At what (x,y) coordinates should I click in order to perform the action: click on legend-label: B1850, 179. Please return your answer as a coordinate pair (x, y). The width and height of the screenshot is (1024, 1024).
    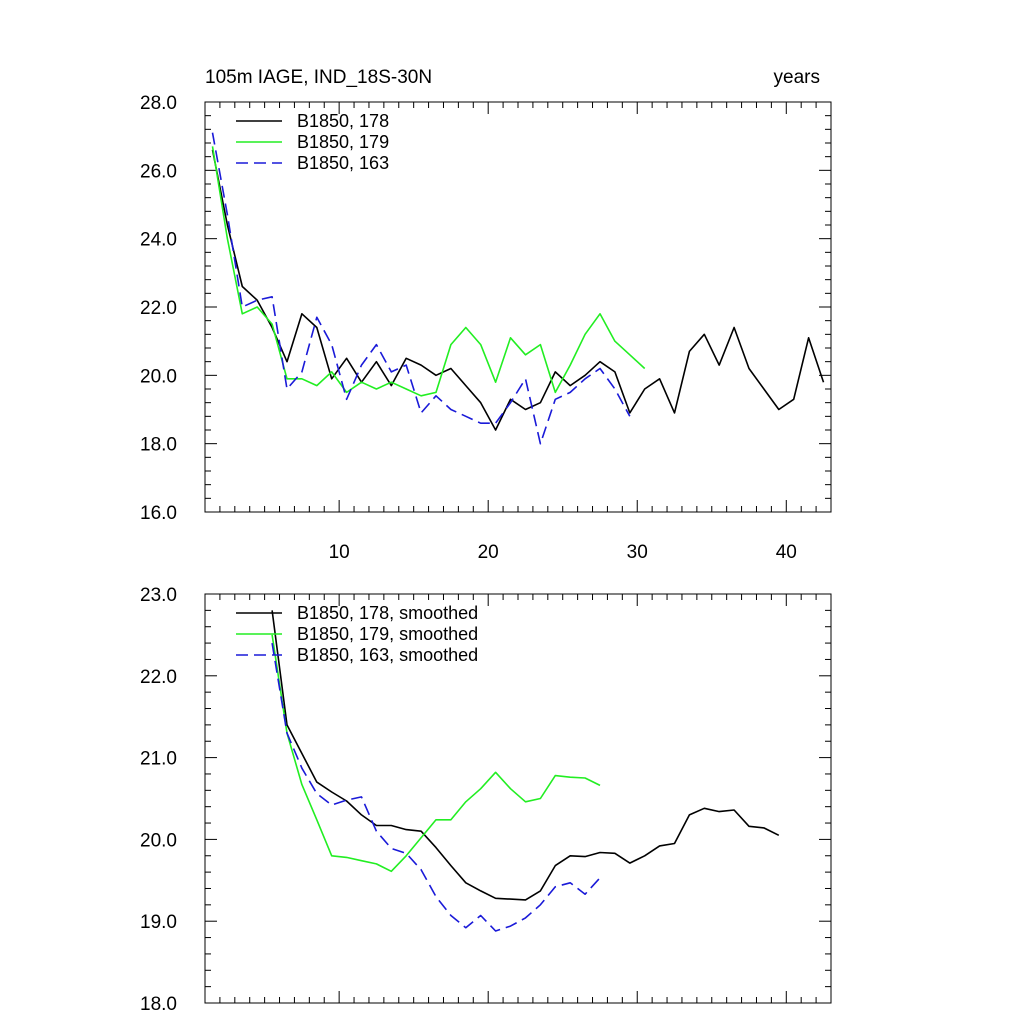
    Looking at the image, I should click on (343, 142).